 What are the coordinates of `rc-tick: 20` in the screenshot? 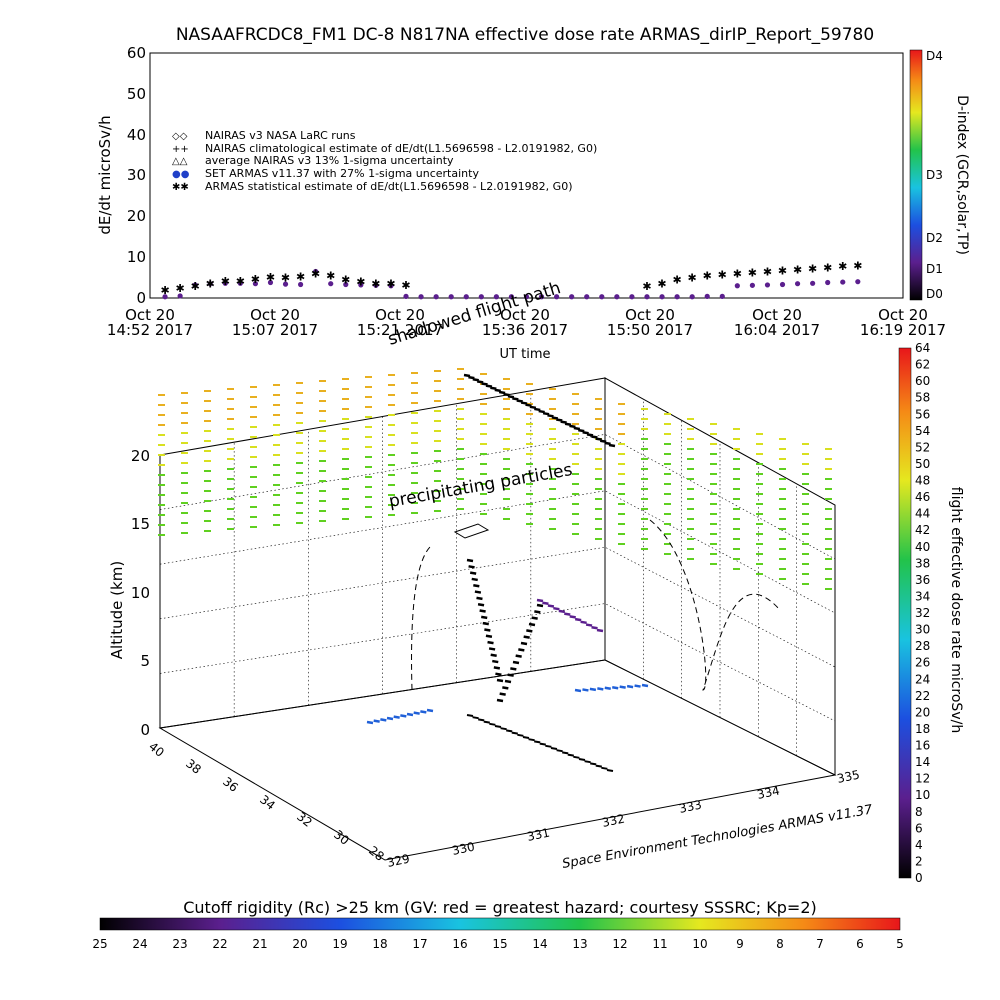 It's located at (299, 944).